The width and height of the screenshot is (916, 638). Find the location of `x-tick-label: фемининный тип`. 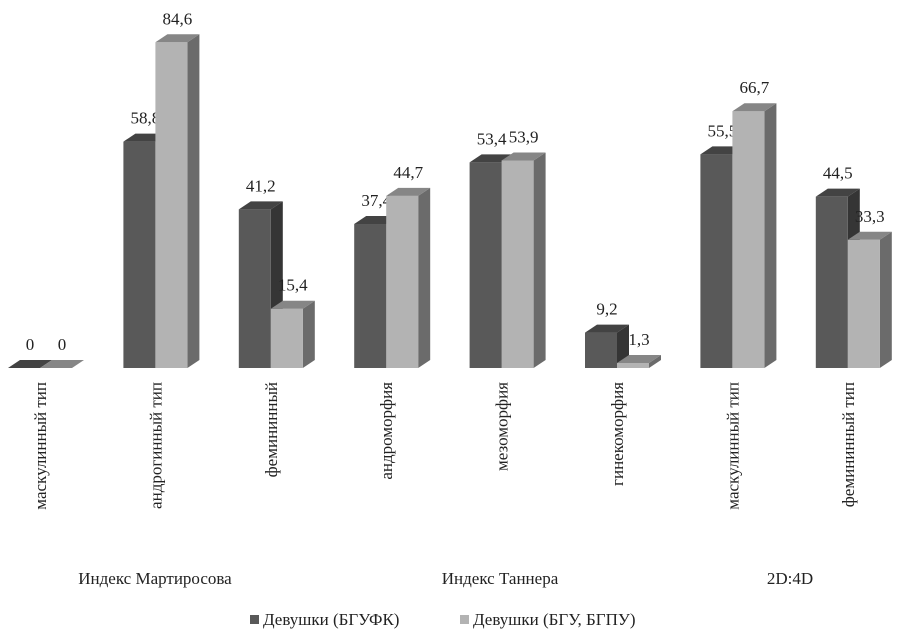

x-tick-label: фемининный тип is located at coordinates (848, 444).